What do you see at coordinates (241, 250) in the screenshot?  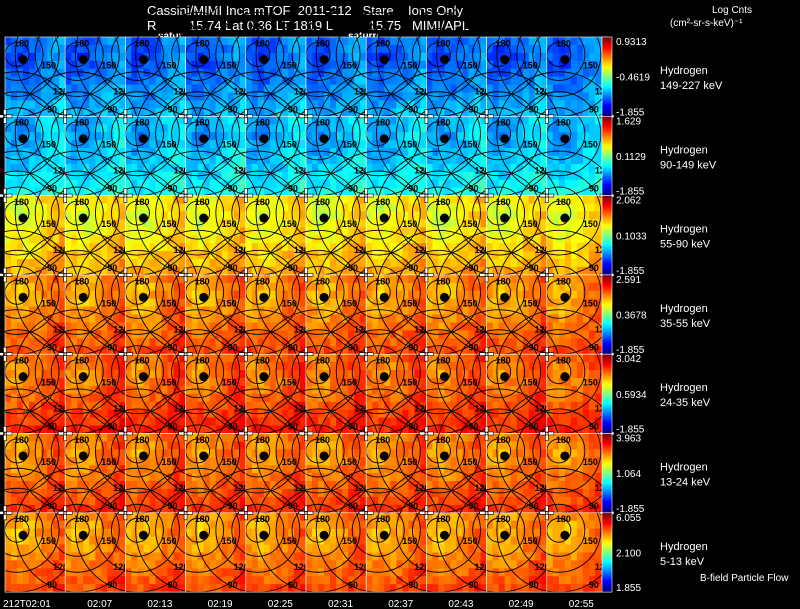 I see `contour-label: 120` at bounding box center [241, 250].